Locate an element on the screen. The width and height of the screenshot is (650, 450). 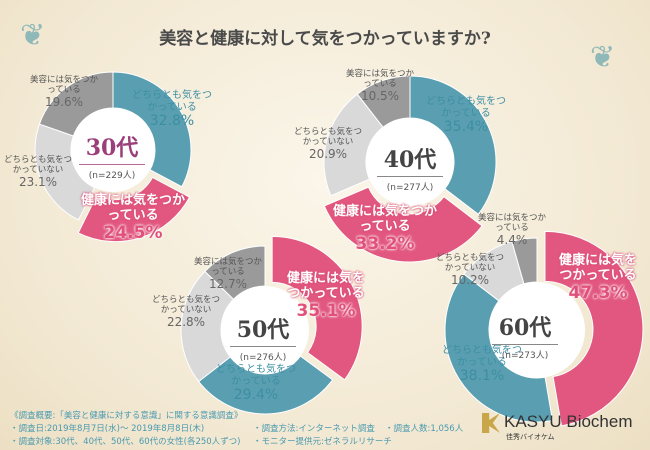
label-40-beauty: 美容には気をつかっている 10.5% is located at coordinates (379, 86).